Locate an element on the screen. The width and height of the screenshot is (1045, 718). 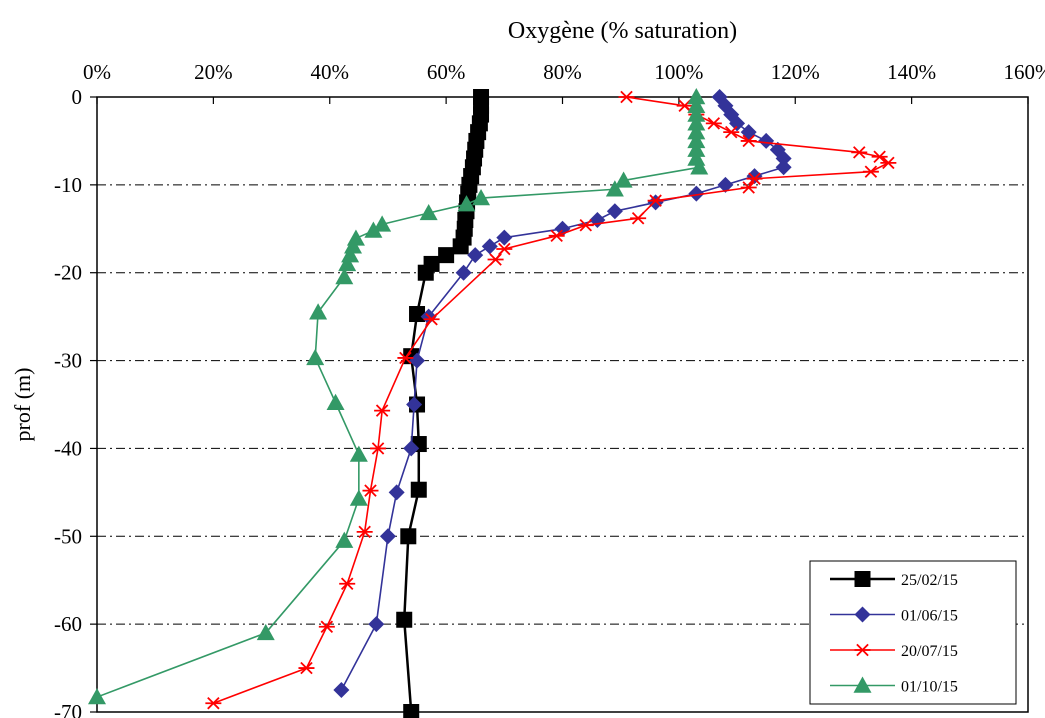
y-tick-label: -30 is located at coordinates (68, 361).